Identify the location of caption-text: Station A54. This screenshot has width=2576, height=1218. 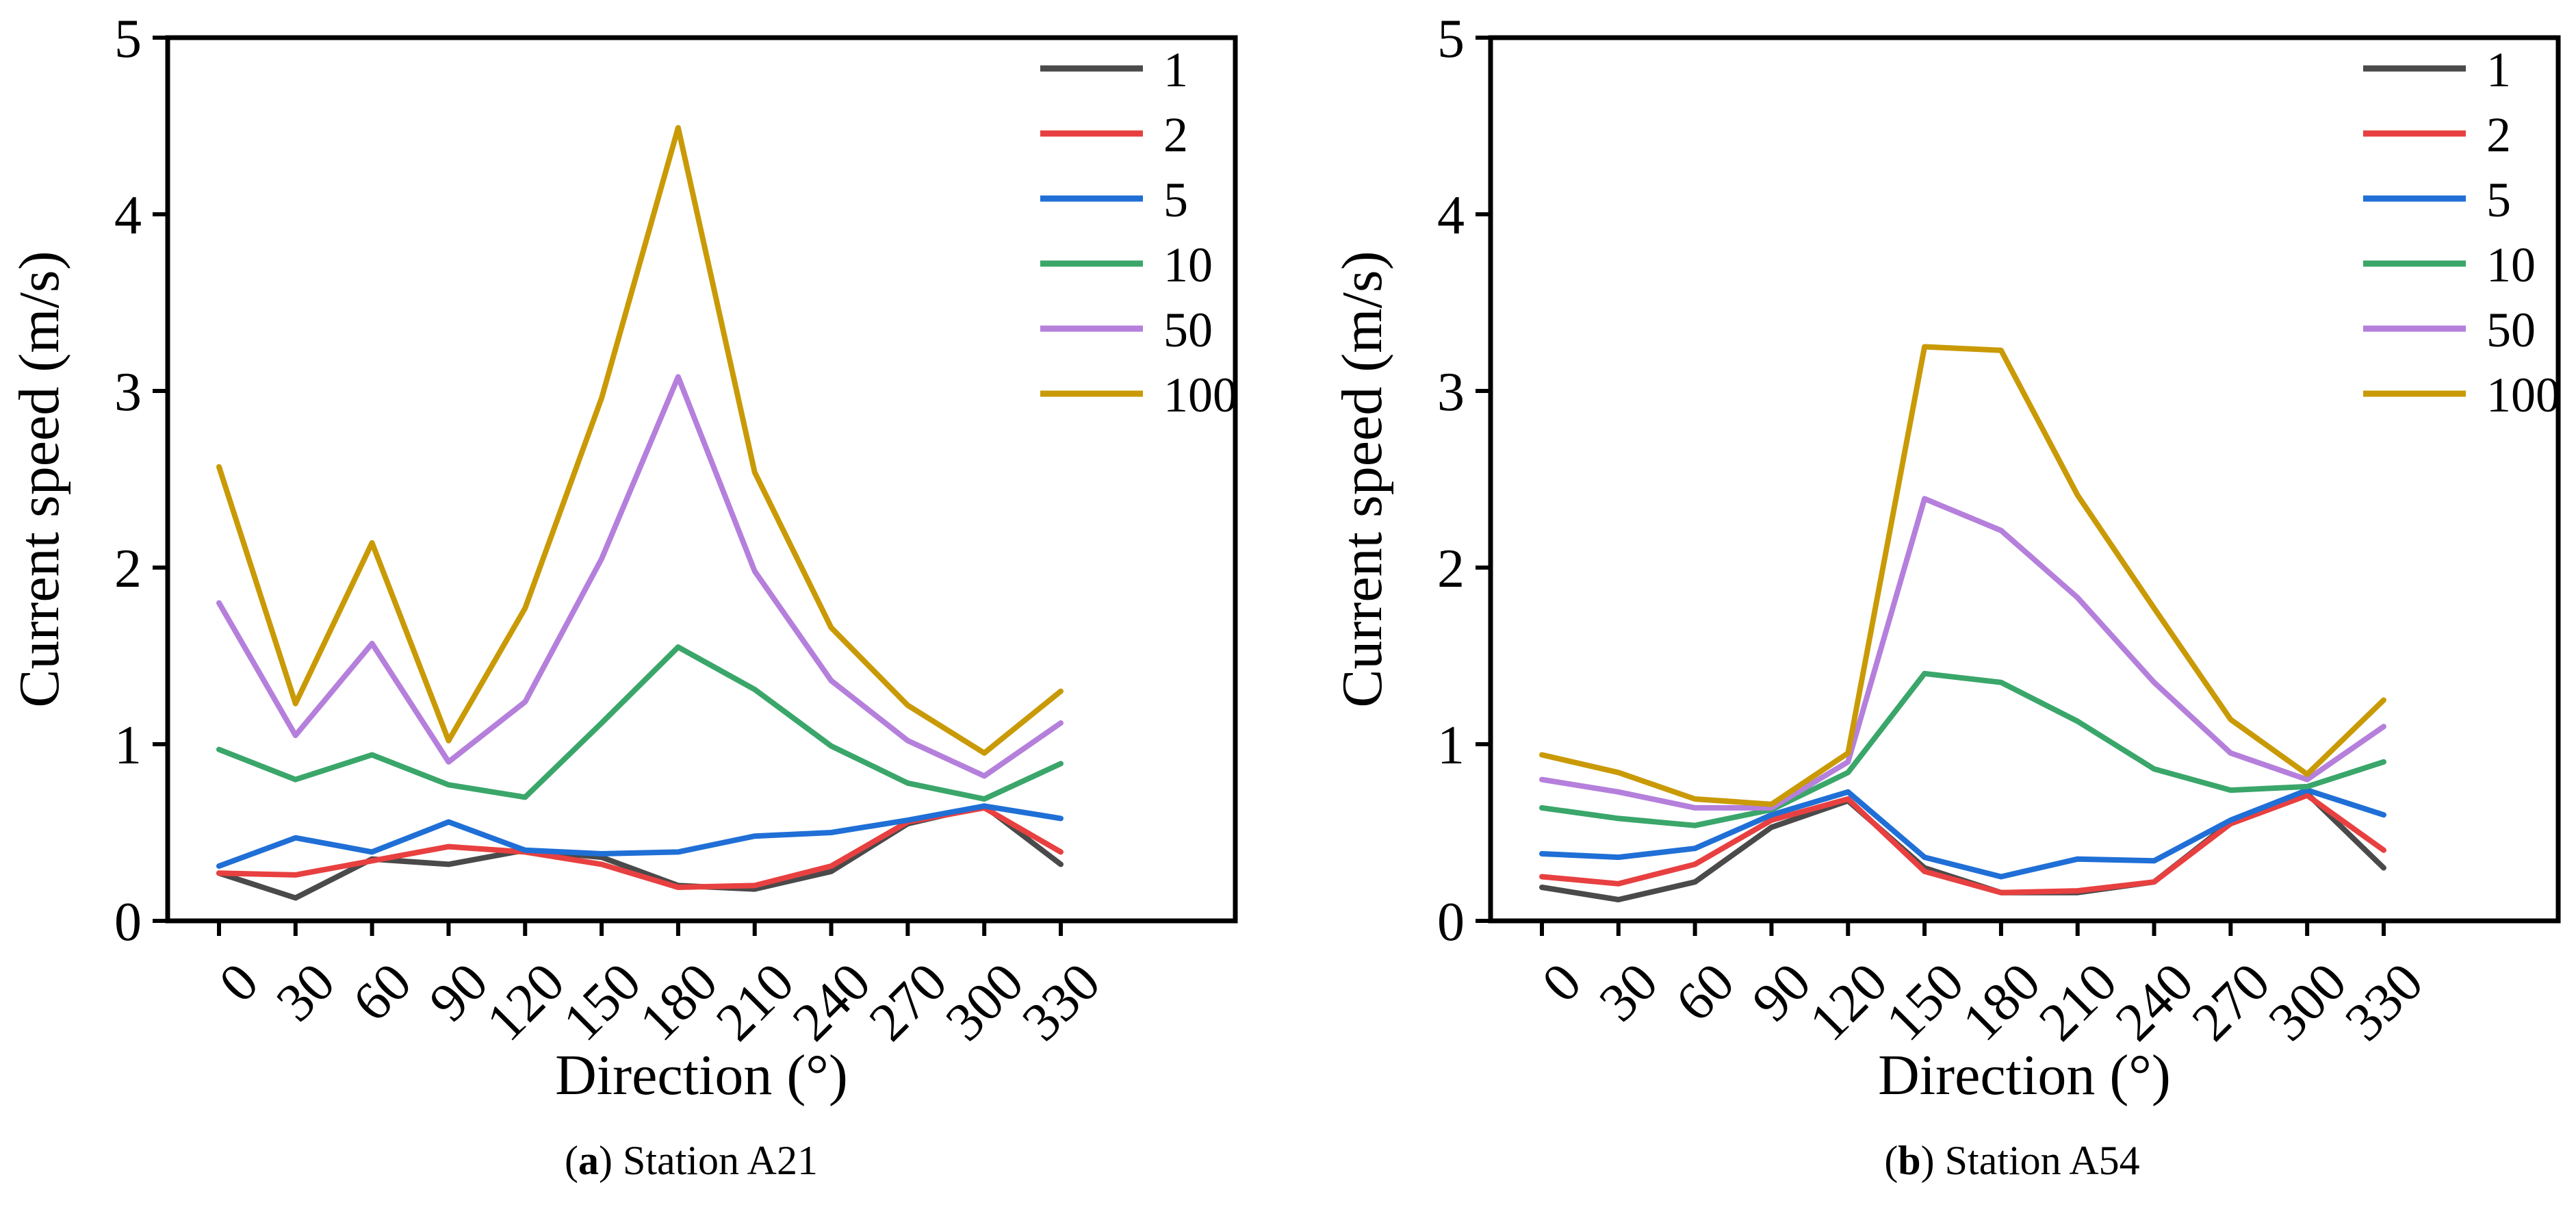
(2037, 1160).